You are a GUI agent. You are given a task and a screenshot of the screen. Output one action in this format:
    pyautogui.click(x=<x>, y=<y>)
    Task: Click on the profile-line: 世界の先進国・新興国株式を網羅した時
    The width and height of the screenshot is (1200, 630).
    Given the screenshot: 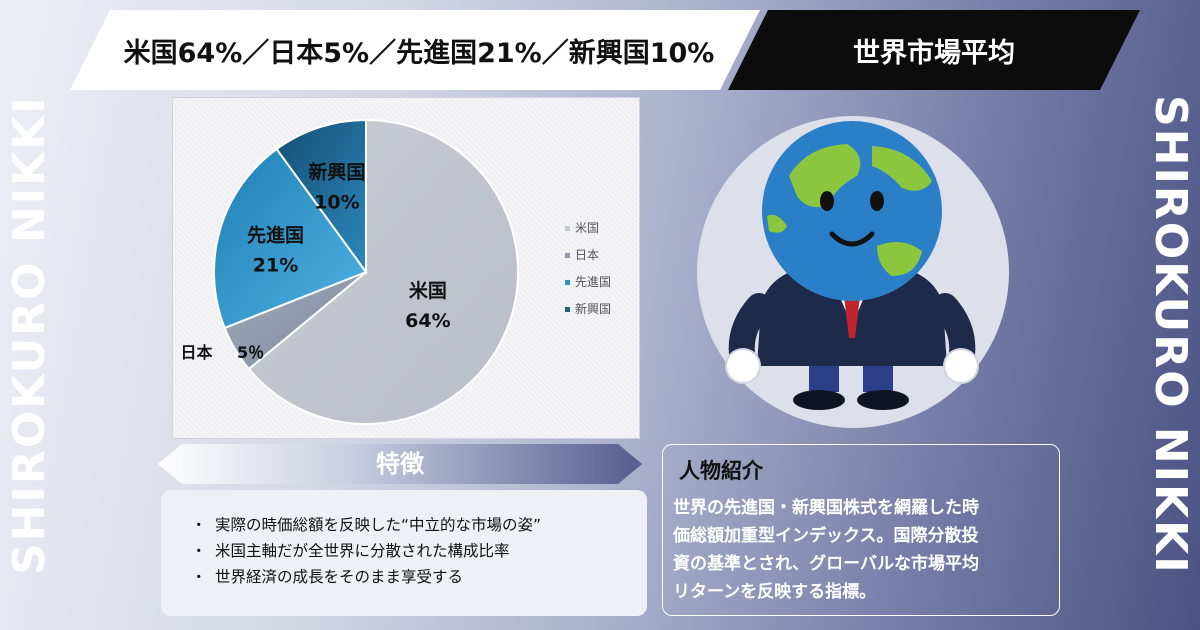 What is the action you would take?
    pyautogui.click(x=826, y=508)
    